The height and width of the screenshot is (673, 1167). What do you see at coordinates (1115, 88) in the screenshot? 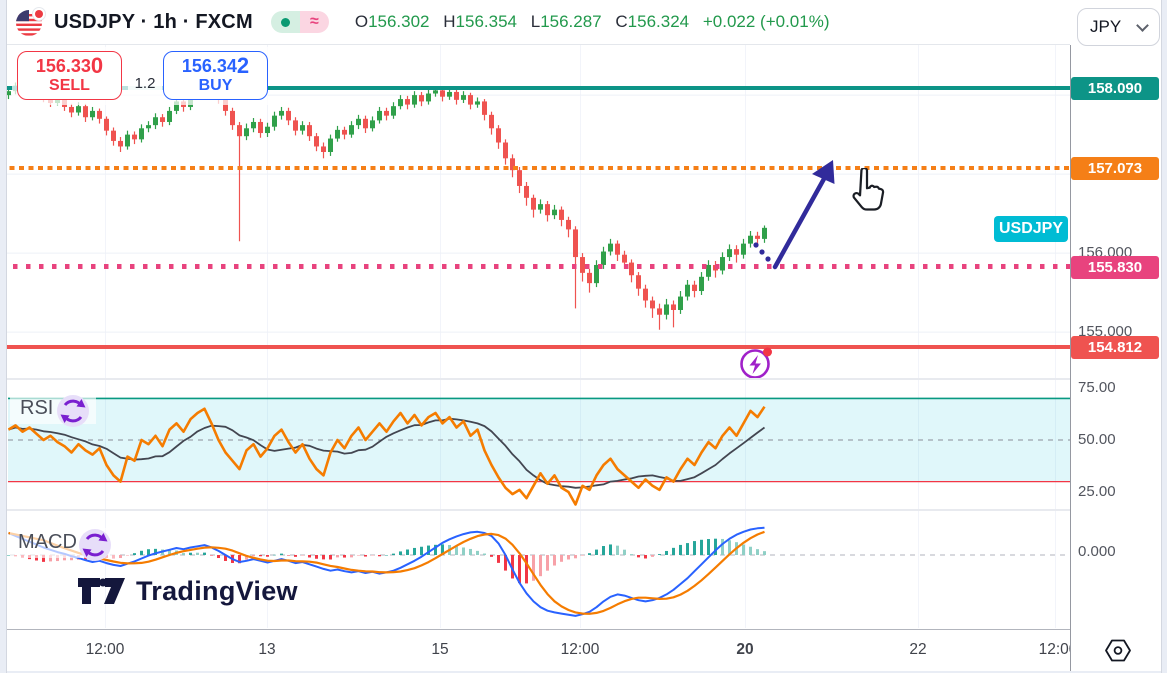
I see `price-level-badge: 158.090` at bounding box center [1115, 88].